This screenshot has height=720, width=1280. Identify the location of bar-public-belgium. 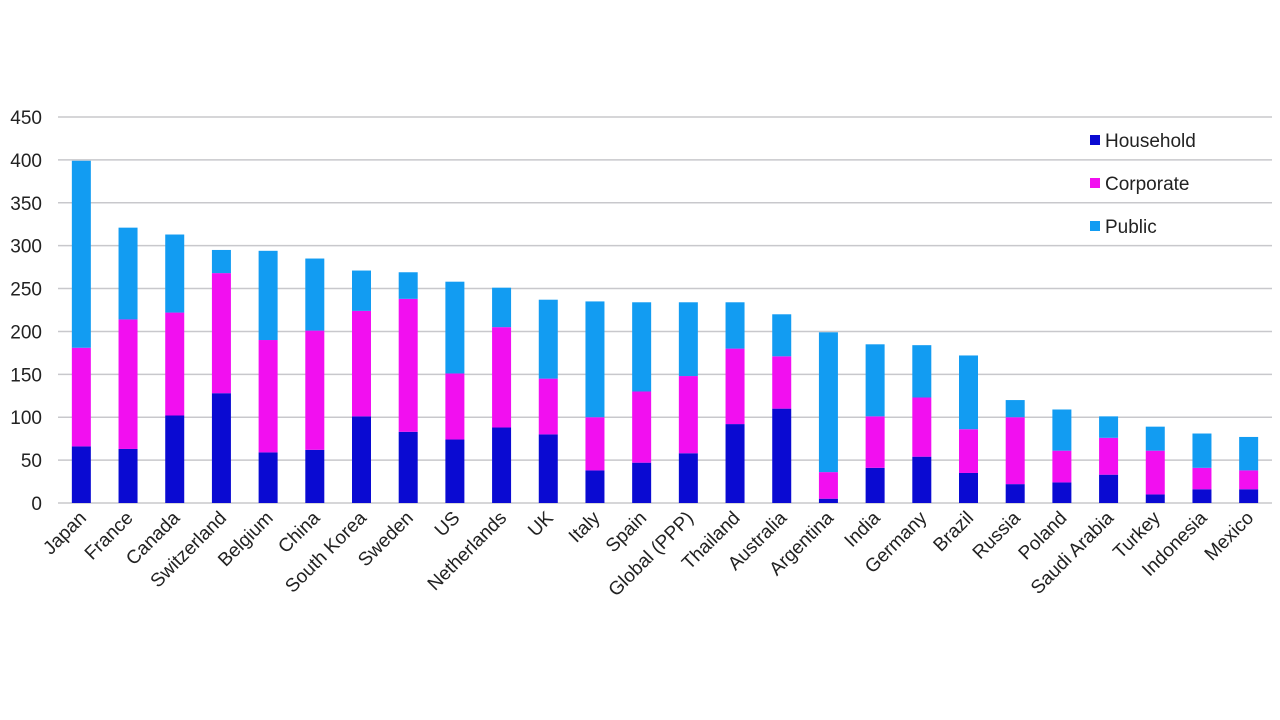
(268, 295).